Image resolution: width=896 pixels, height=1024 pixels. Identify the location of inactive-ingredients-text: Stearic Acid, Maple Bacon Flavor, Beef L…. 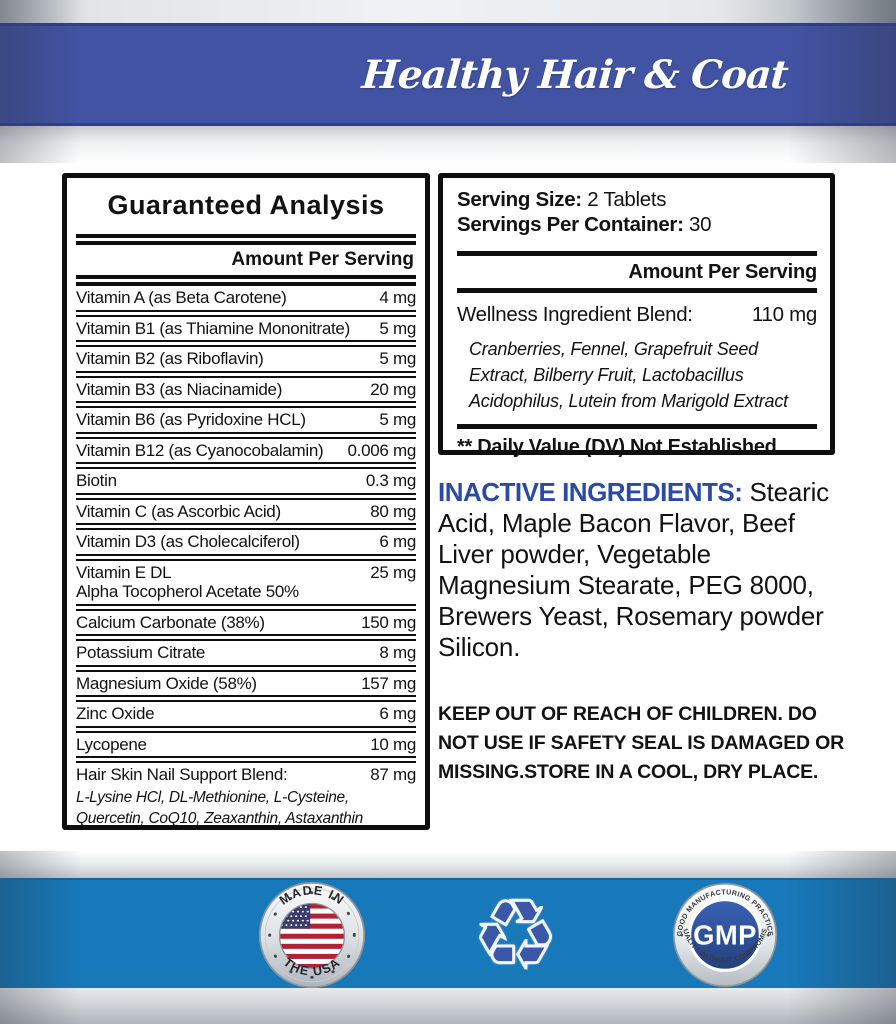
(633, 569).